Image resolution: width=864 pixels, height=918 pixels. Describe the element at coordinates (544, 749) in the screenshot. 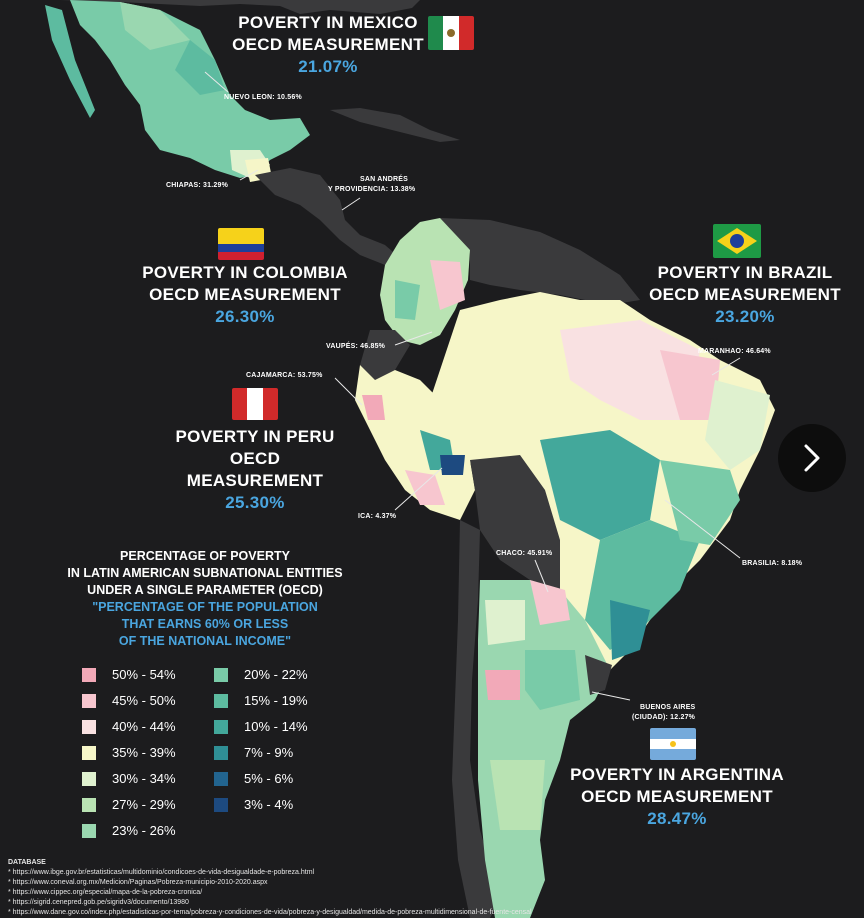

I see `argentina-shape` at that location.